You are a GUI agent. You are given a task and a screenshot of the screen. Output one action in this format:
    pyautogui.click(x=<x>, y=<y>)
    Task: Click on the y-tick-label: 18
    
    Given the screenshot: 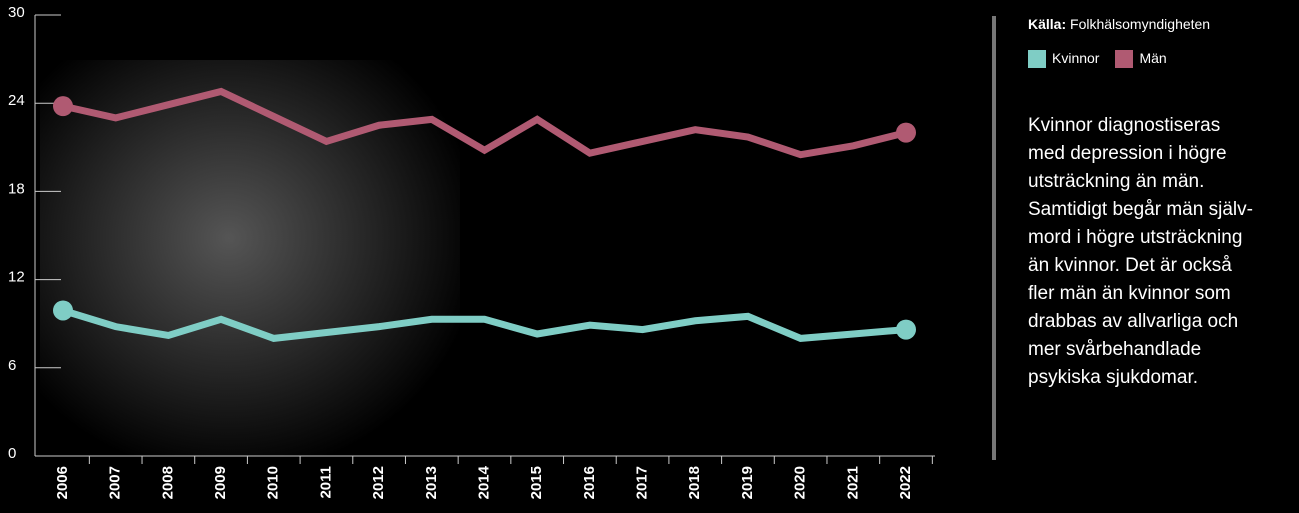 What is the action you would take?
    pyautogui.click(x=16, y=188)
    